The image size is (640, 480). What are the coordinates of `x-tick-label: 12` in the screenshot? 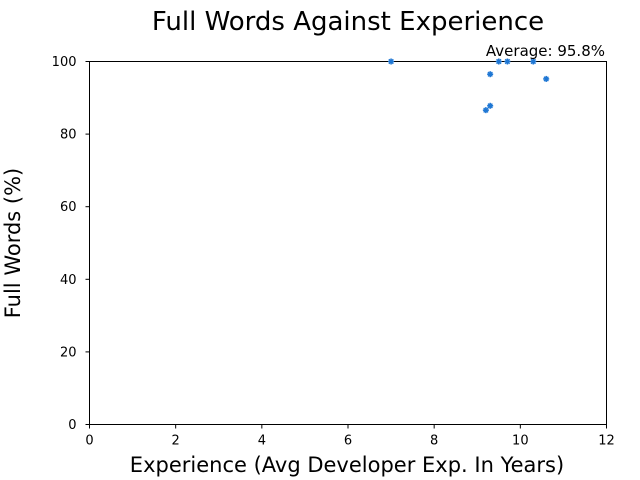 It's located at (606, 441).